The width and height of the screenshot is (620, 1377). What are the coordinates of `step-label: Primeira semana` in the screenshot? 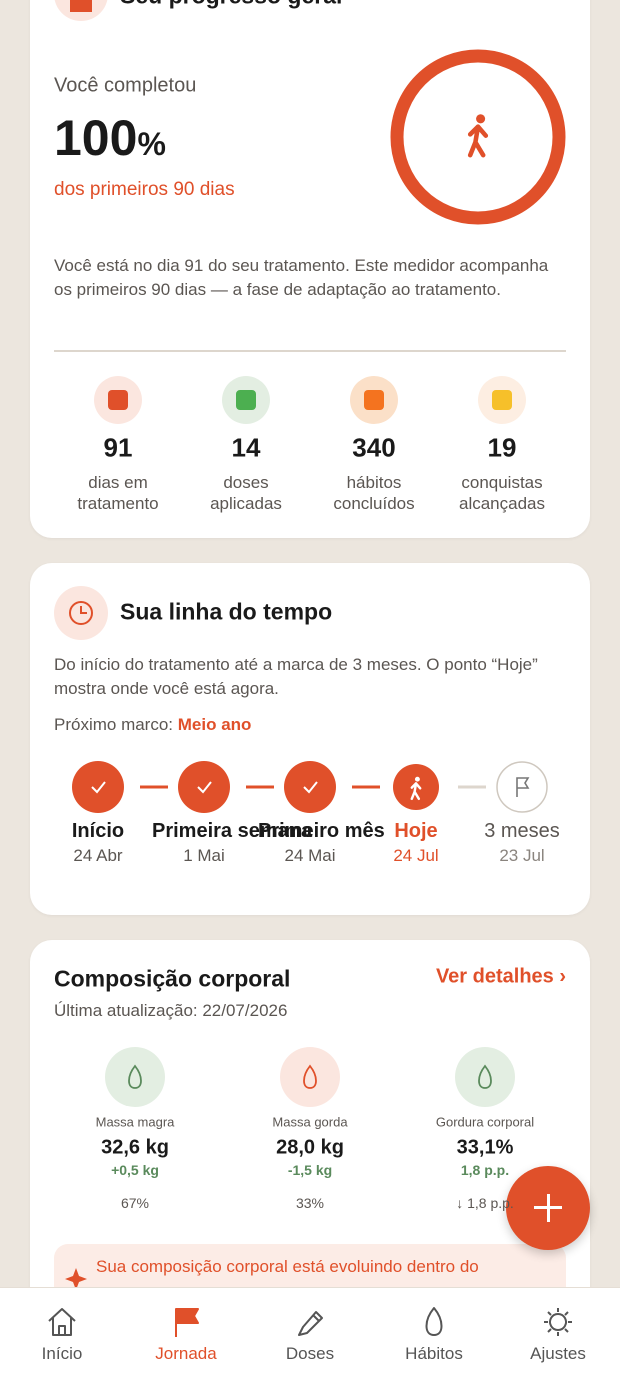 It's located at (232, 831).